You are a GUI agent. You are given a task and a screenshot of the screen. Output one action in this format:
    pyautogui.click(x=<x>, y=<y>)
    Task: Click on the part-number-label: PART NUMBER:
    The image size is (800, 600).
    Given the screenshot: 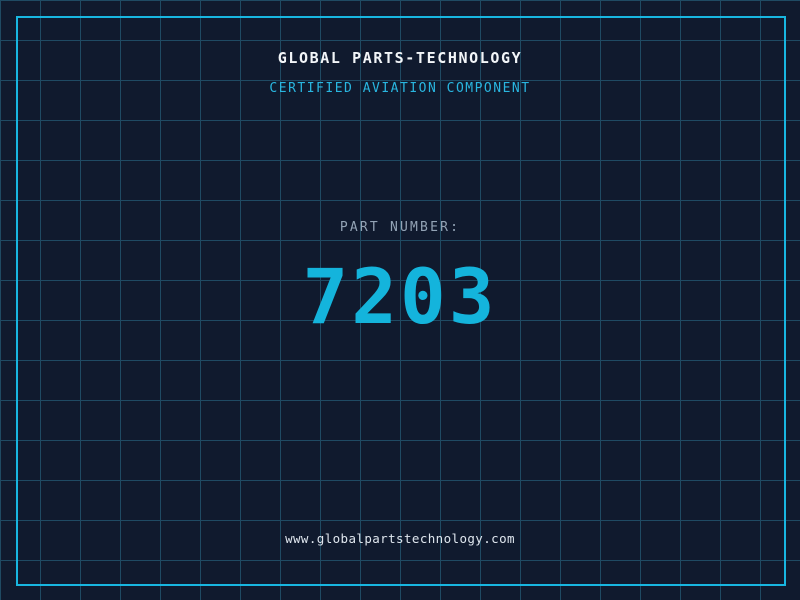 What is the action you would take?
    pyautogui.click(x=400, y=227)
    